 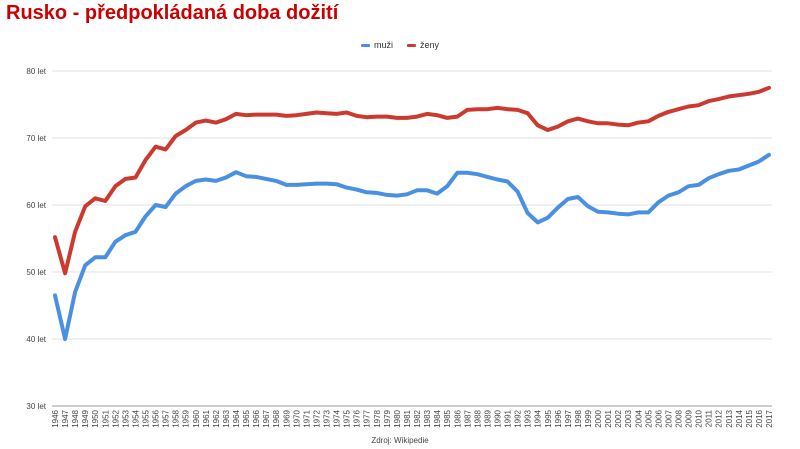 What do you see at coordinates (125, 418) in the screenshot?
I see `x-tick-label: 1953` at bounding box center [125, 418].